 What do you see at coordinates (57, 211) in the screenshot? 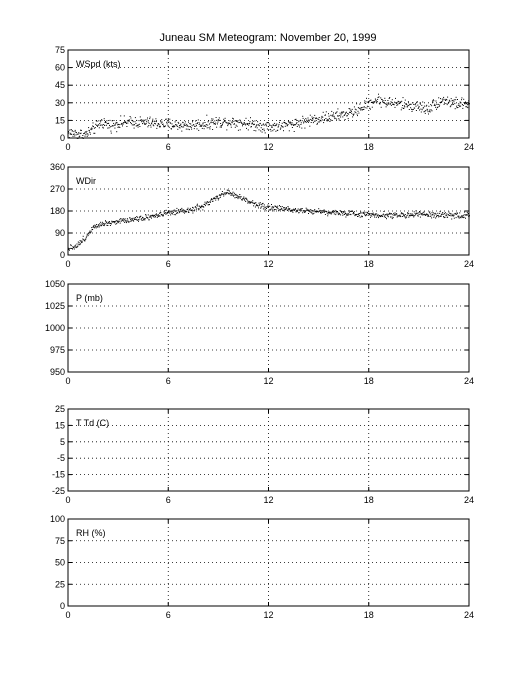
I see `y-tick-label: 180` at bounding box center [57, 211].